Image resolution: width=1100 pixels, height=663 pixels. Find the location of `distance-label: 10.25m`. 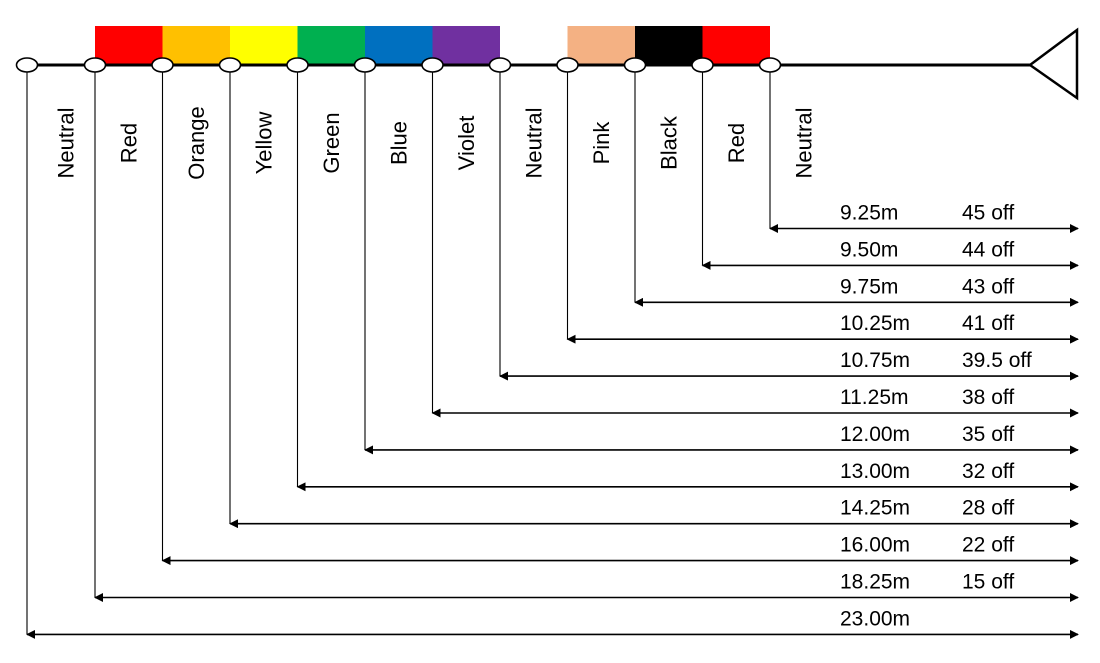

distance-label: 10.25m is located at coordinates (875, 323).